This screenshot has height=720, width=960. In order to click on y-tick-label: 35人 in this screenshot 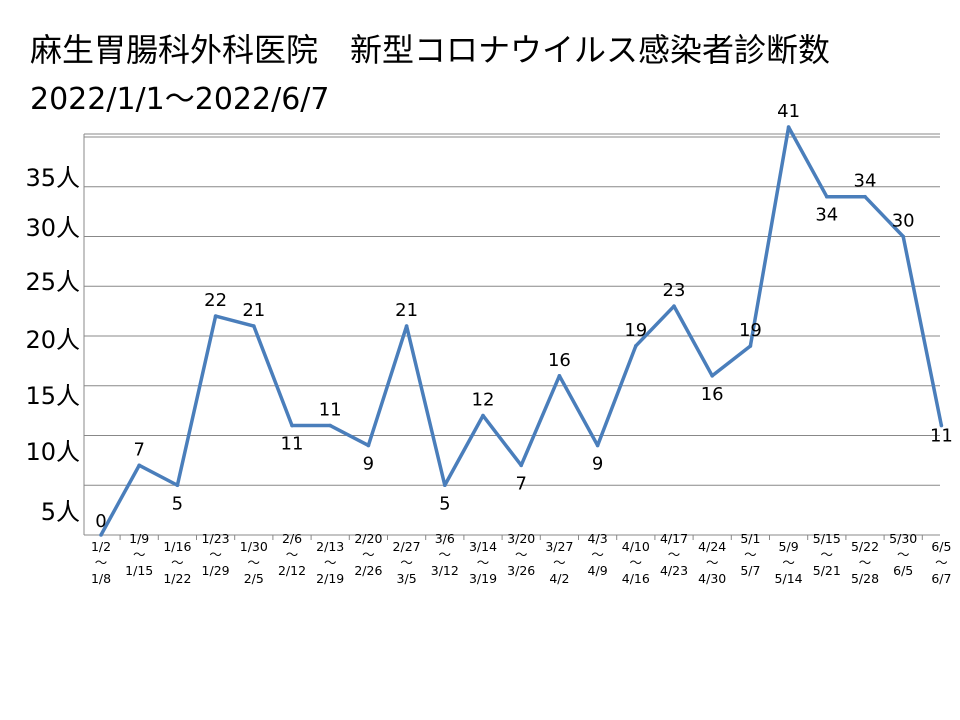, I will do `click(52, 178)`.